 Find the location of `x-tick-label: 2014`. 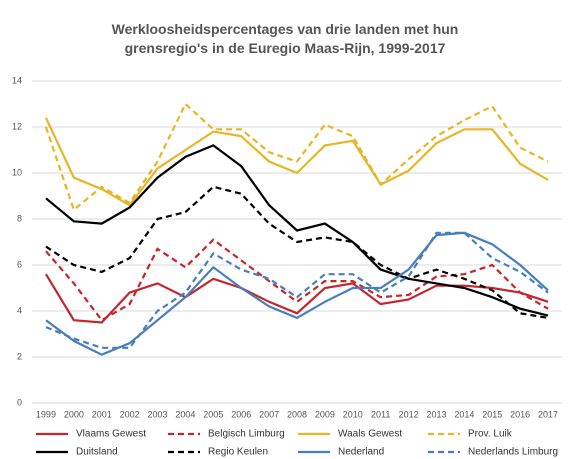

x-tick-label: 2014 is located at coordinates (464, 414).